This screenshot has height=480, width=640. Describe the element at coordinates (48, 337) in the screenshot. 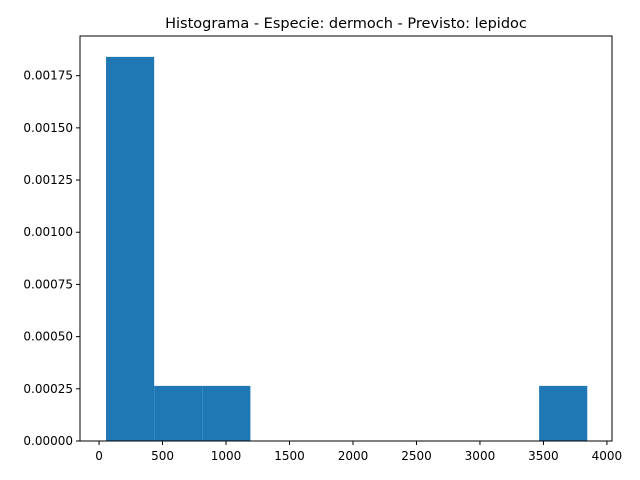

I see `y-tick-label-2: 0.00050` at that location.